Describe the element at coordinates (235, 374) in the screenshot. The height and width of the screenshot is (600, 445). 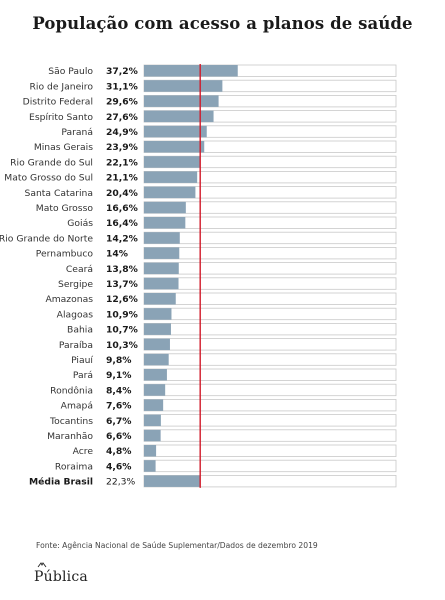
I see `bar-row-para: Pará 9,1%` at that location.